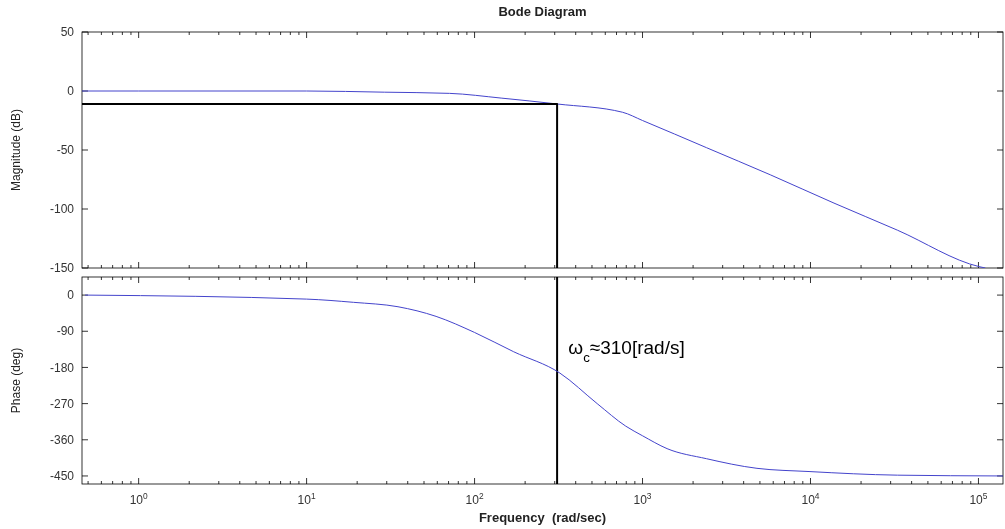  What do you see at coordinates (810, 499) in the screenshot?
I see `x-tick-label: 10$^{4}$` at bounding box center [810, 499].